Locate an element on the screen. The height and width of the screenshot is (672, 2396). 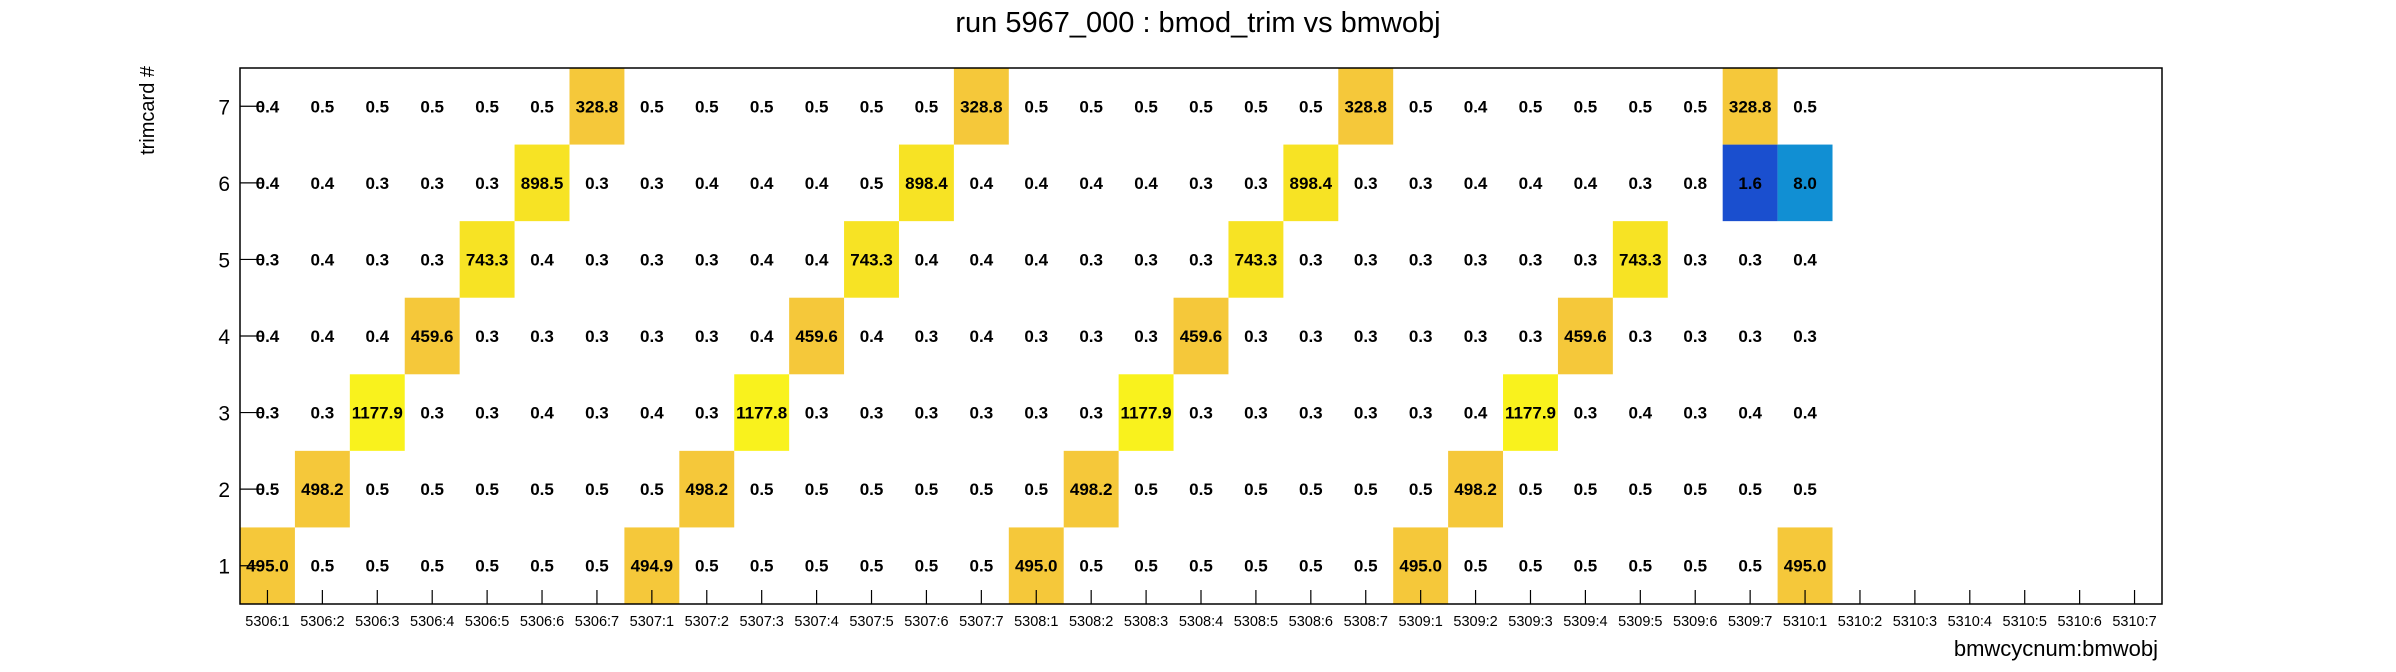
x-tick-label: 5310:4 is located at coordinates (1970, 622).